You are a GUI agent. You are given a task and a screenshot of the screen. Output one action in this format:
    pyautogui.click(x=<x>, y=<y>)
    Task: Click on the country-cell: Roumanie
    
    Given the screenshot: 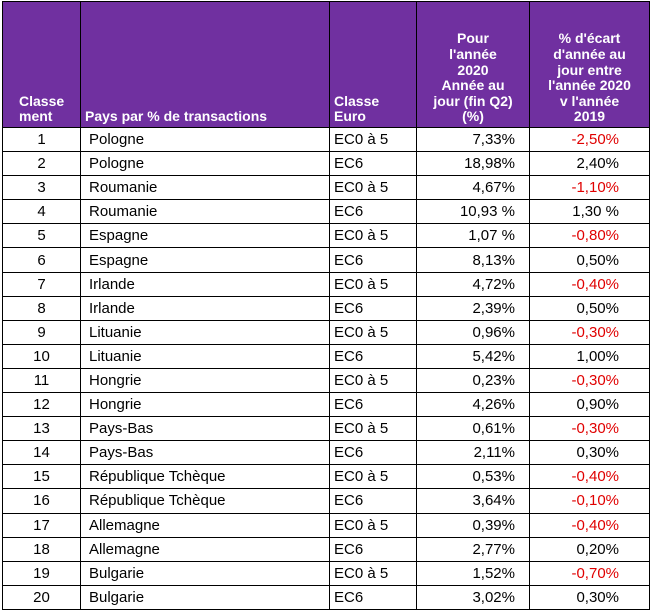 What is the action you would take?
    pyautogui.click(x=205, y=188)
    